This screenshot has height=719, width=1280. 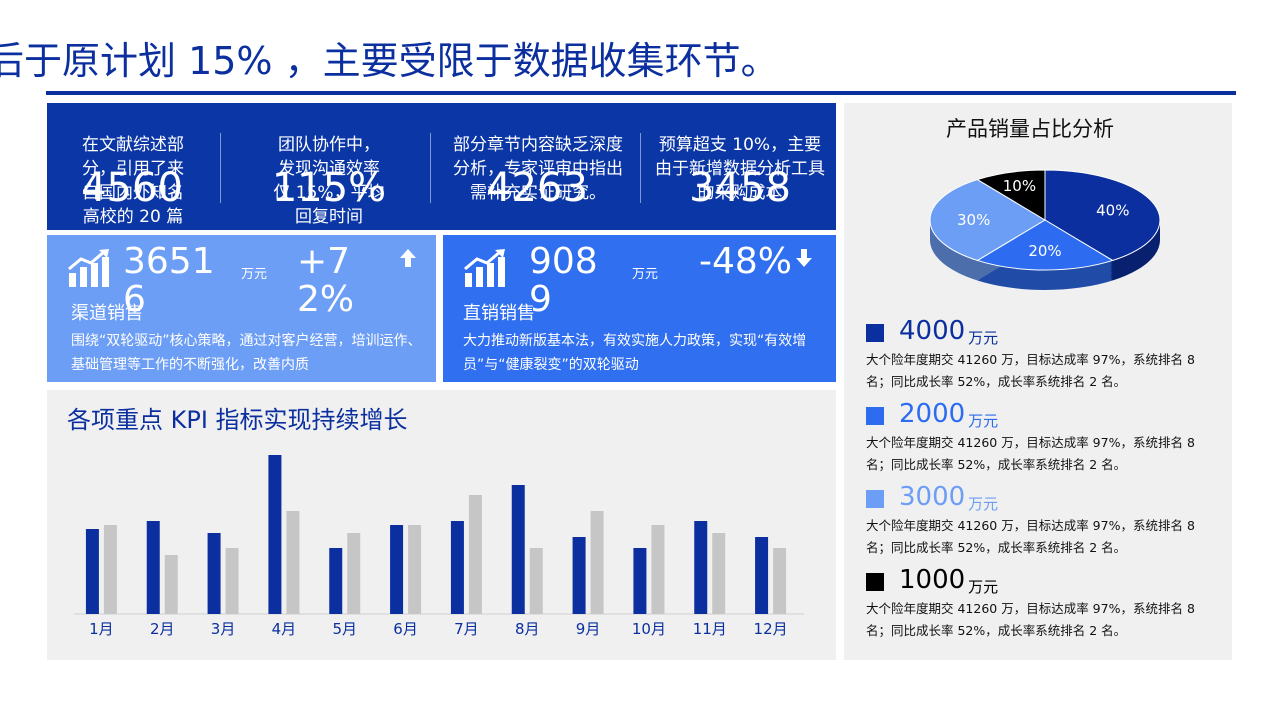 What do you see at coordinates (107, 313) in the screenshot?
I see `card-label: 渠道销售` at bounding box center [107, 313].